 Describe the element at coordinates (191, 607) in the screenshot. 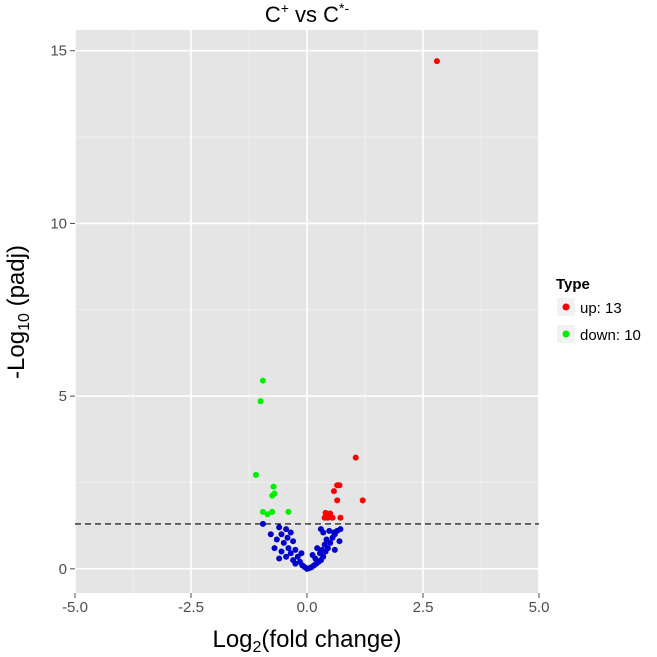

I see `x-tick-label: -2.5` at that location.